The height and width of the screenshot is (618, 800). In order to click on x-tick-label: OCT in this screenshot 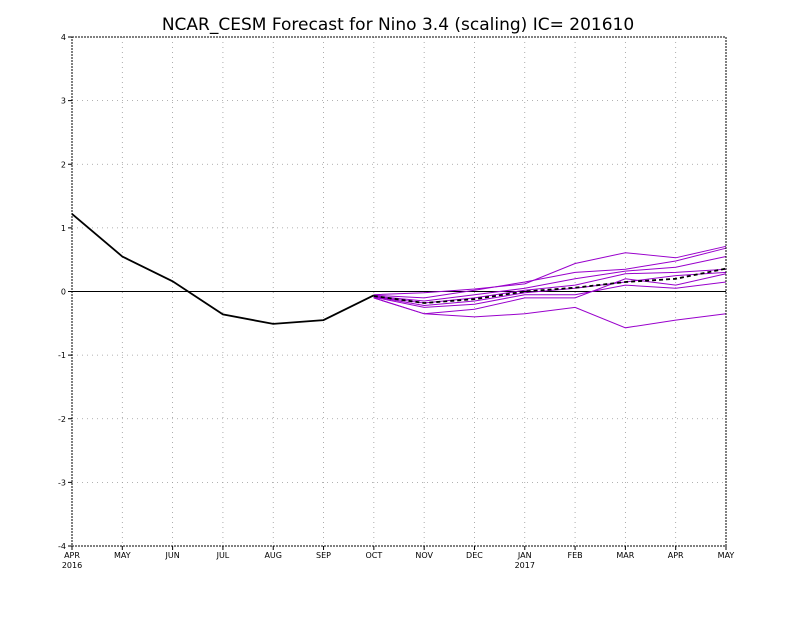, I will do `click(373, 555)`.